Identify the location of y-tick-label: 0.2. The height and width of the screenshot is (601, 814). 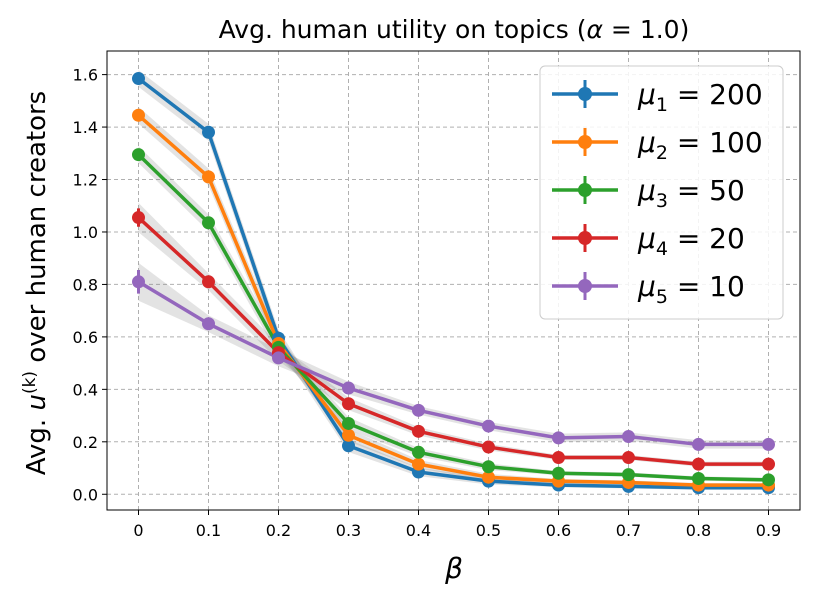
(85, 442).